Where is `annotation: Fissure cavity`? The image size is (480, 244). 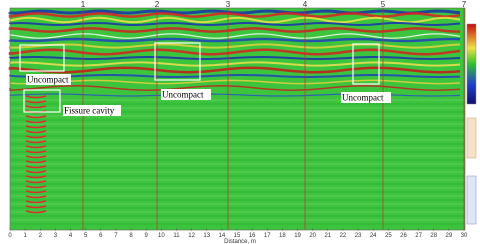
annotation: Fissure cavity is located at coordinates (89, 111).